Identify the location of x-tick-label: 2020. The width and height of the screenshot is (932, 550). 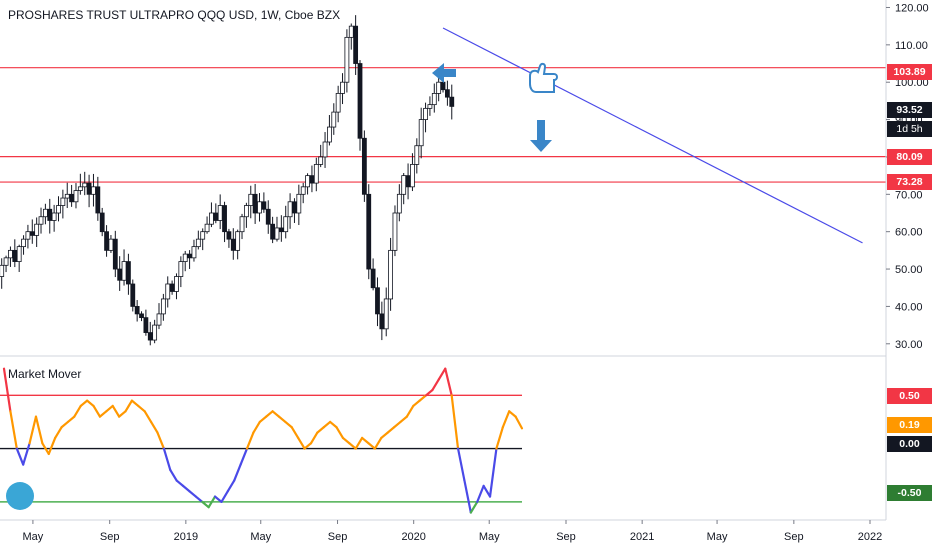
(413, 537).